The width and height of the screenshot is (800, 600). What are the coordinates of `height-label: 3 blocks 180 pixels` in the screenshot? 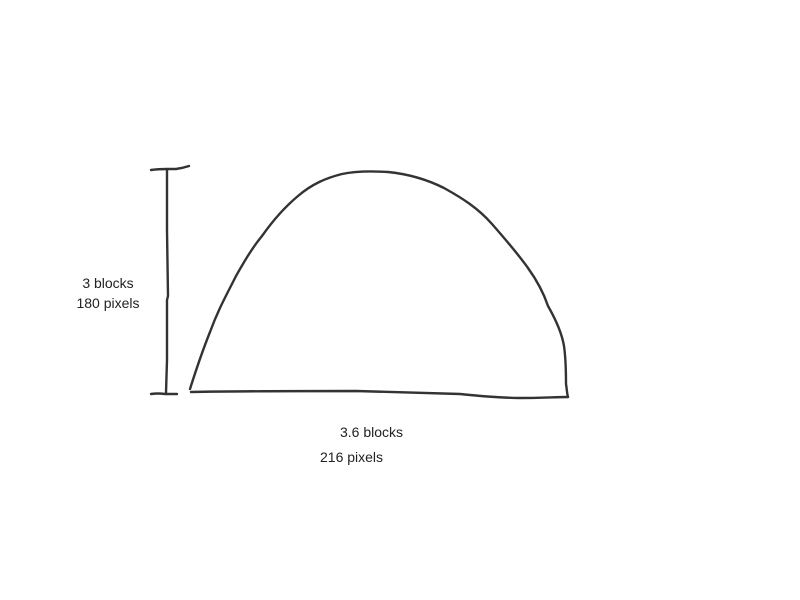 It's located at (108, 293).